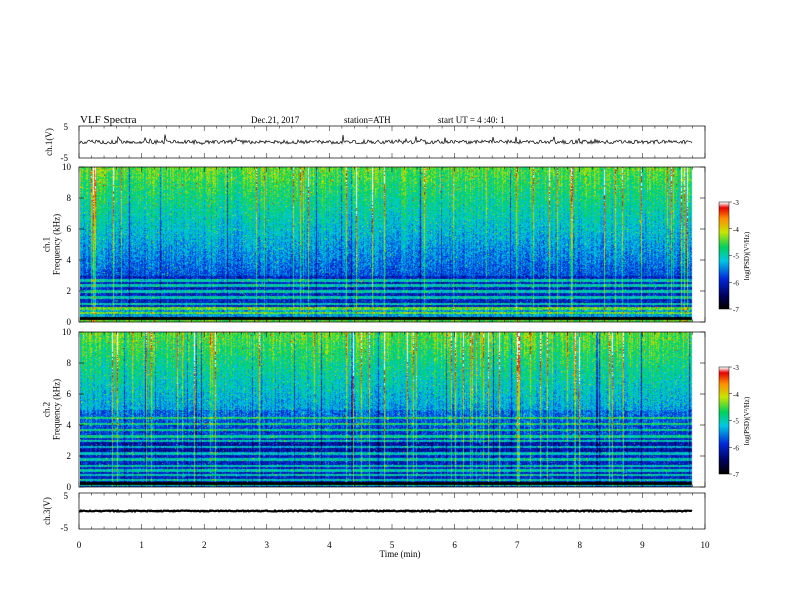 Image resolution: width=792 pixels, height=612 pixels. What do you see at coordinates (517, 545) in the screenshot?
I see `time-tick-label: 7` at bounding box center [517, 545].